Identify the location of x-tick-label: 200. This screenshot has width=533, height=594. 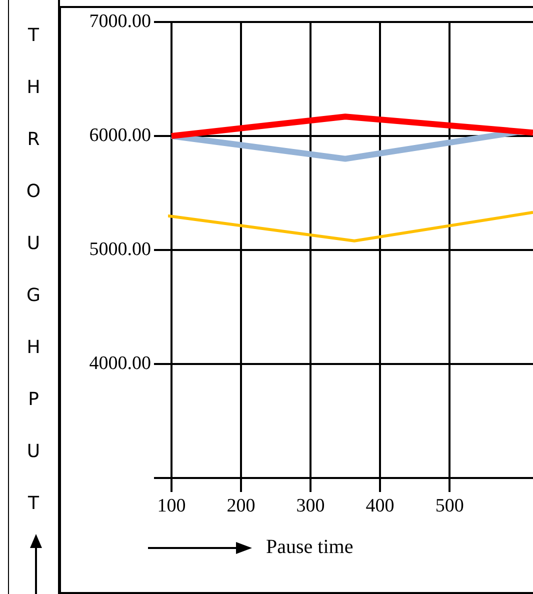
(241, 505).